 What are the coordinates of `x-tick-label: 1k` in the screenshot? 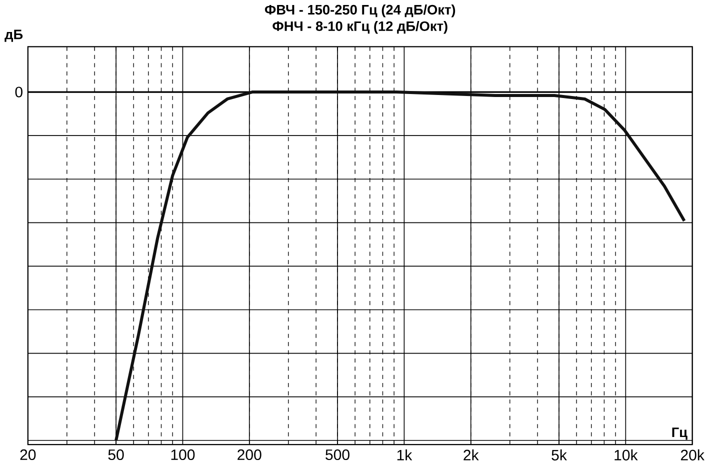 It's located at (404, 454).